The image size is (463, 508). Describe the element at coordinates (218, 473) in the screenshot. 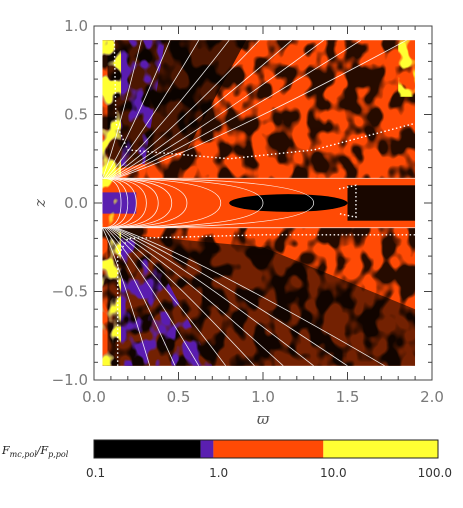

I see `colorbar-tick-label: 1.0` at that location.